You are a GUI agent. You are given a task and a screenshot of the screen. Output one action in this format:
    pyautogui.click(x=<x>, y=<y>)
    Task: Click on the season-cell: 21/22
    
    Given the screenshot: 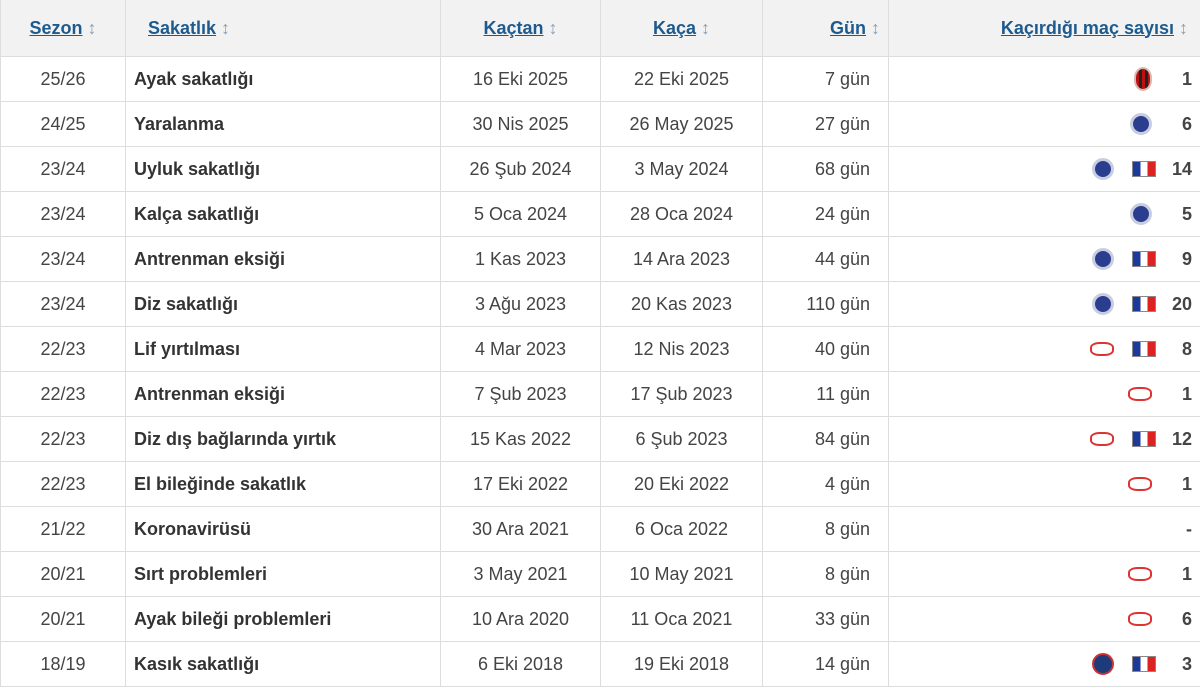 What is the action you would take?
    pyautogui.click(x=63, y=529)
    